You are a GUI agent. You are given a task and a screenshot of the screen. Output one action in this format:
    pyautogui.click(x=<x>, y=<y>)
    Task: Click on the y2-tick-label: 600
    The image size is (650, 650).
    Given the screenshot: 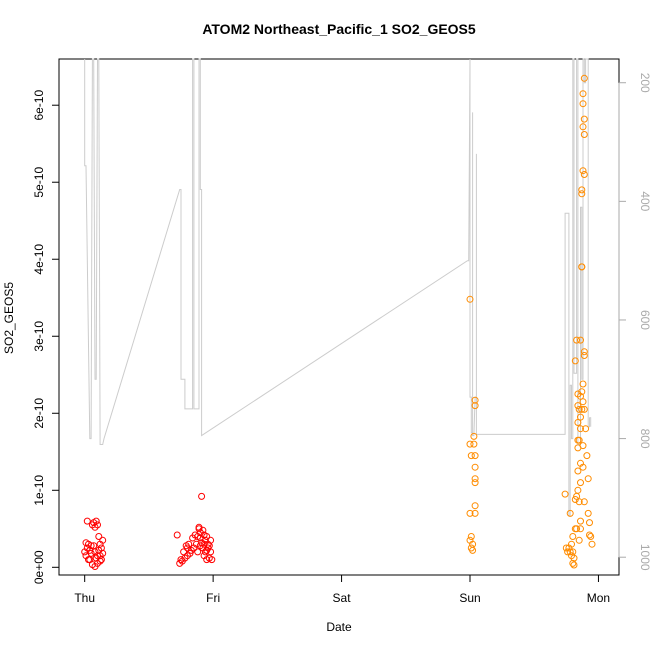 What is the action you would take?
    pyautogui.click(x=644, y=320)
    